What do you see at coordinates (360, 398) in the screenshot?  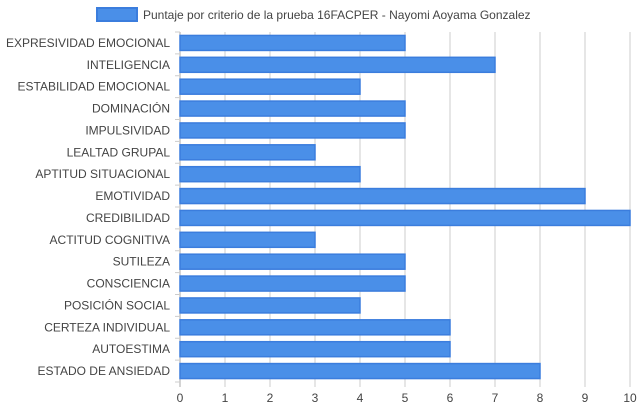 I see `x-tick-label: 4` at bounding box center [360, 398].